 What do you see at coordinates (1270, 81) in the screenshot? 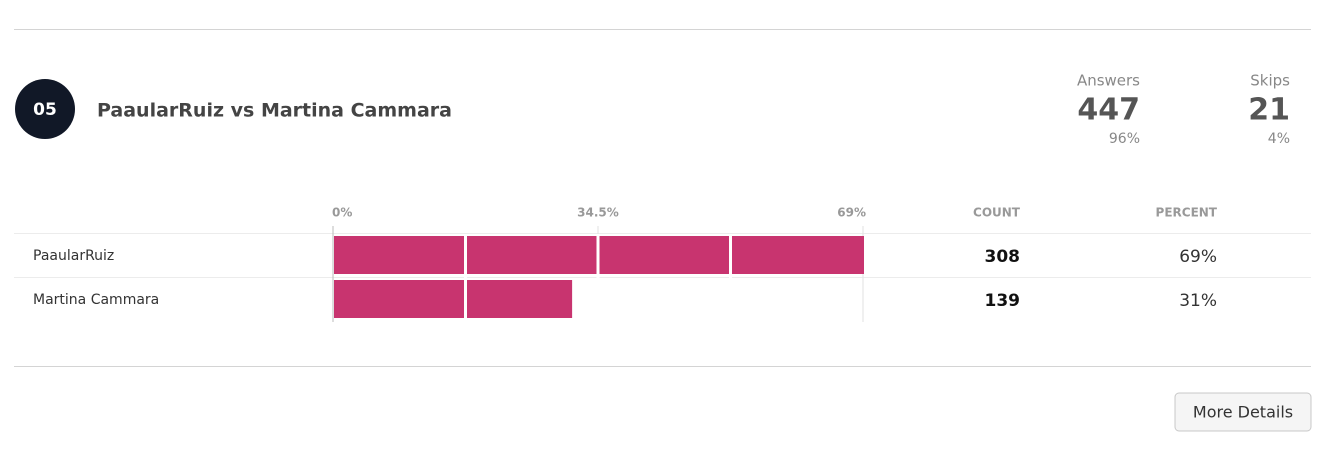
I see `stat-label: Skips` at bounding box center [1270, 81].